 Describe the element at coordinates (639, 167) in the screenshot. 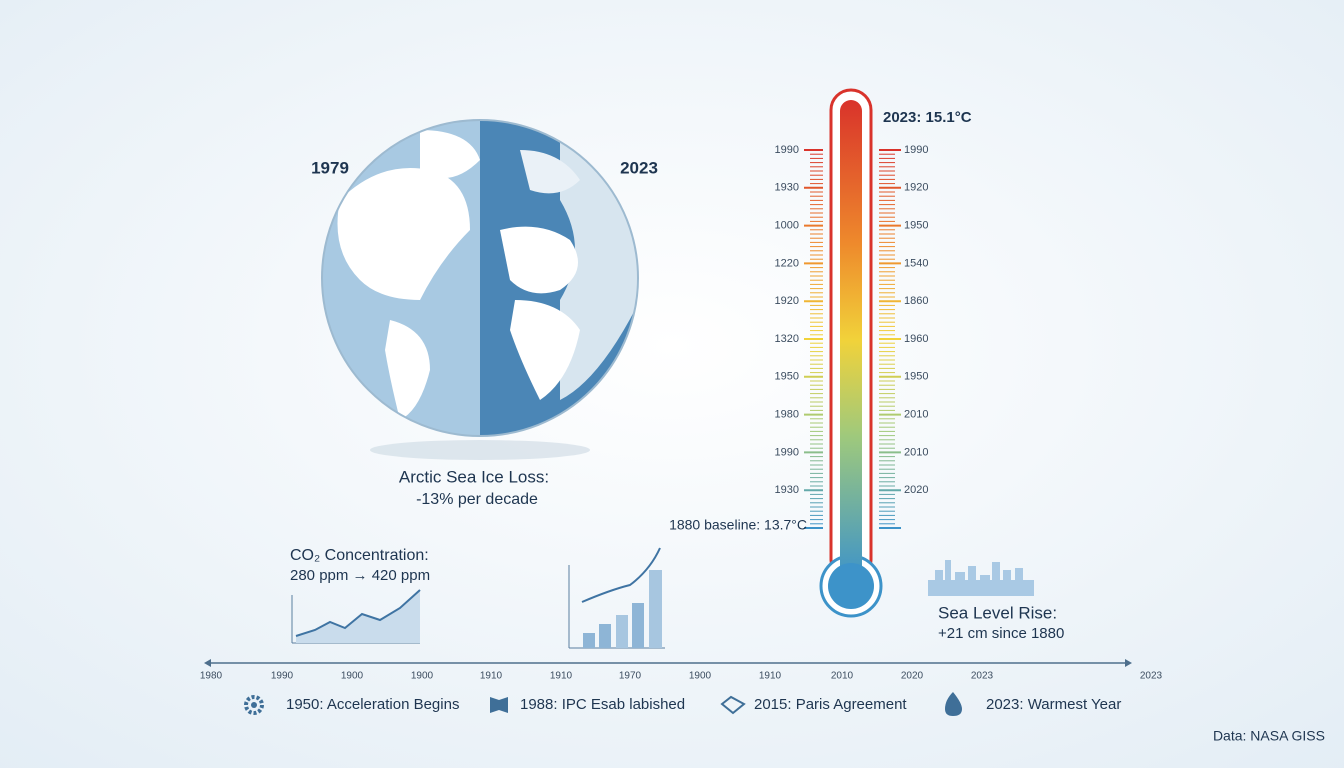

I see `globe-right-year: 2023` at that location.